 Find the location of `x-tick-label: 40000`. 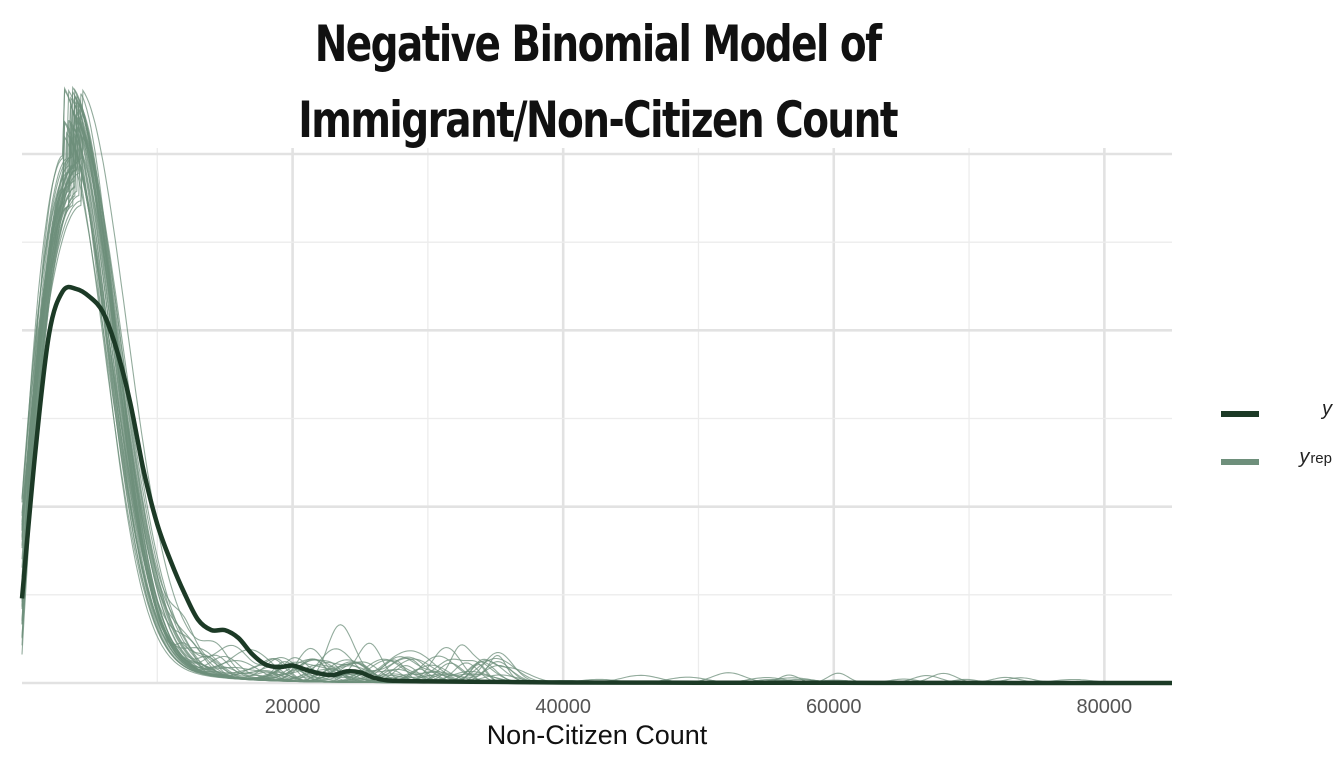

x-tick-label: 40000 is located at coordinates (563, 707).